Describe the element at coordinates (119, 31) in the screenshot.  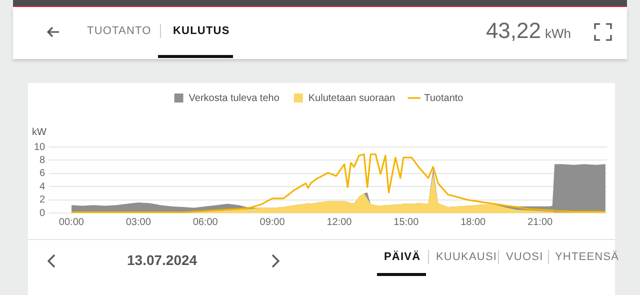
I see `text: TUOTANTO` at that location.